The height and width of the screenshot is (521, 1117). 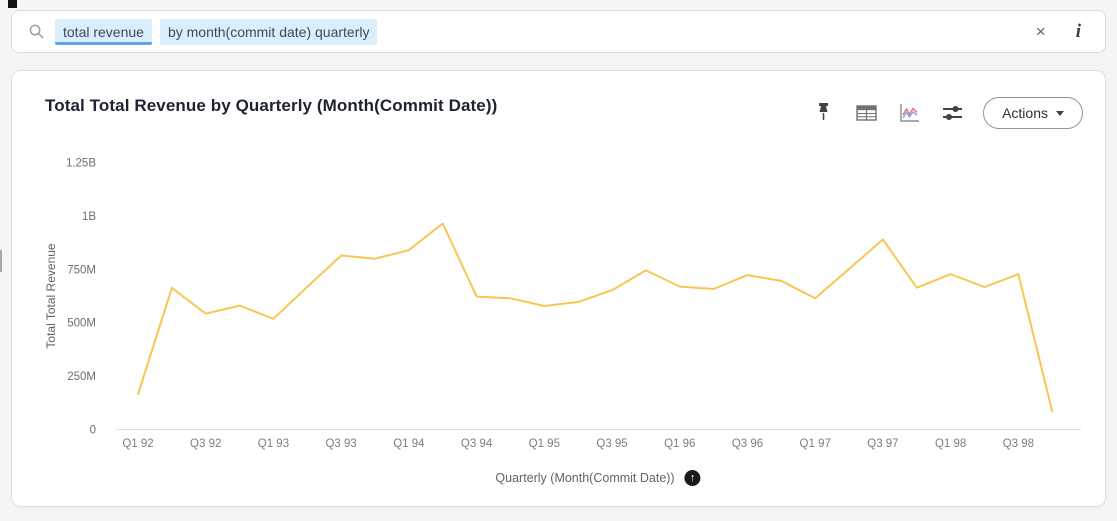 What do you see at coordinates (36, 31) in the screenshot?
I see `search-icon` at bounding box center [36, 31].